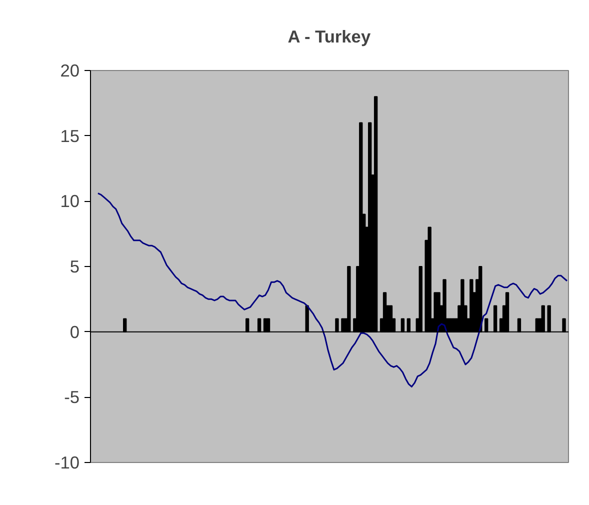  I want to click on y-tick-label: 5, so click(75, 266).